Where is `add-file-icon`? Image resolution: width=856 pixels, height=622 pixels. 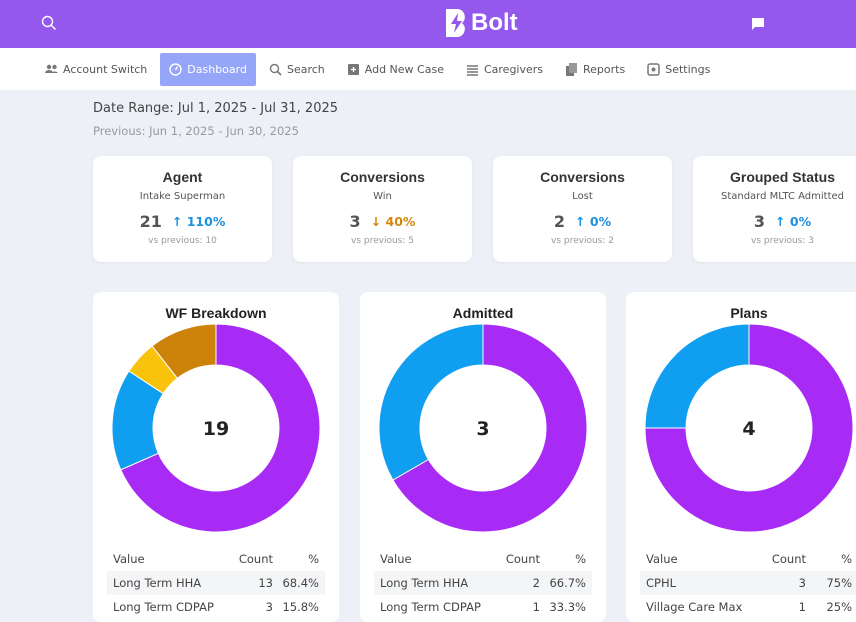 add-file-icon is located at coordinates (353, 69).